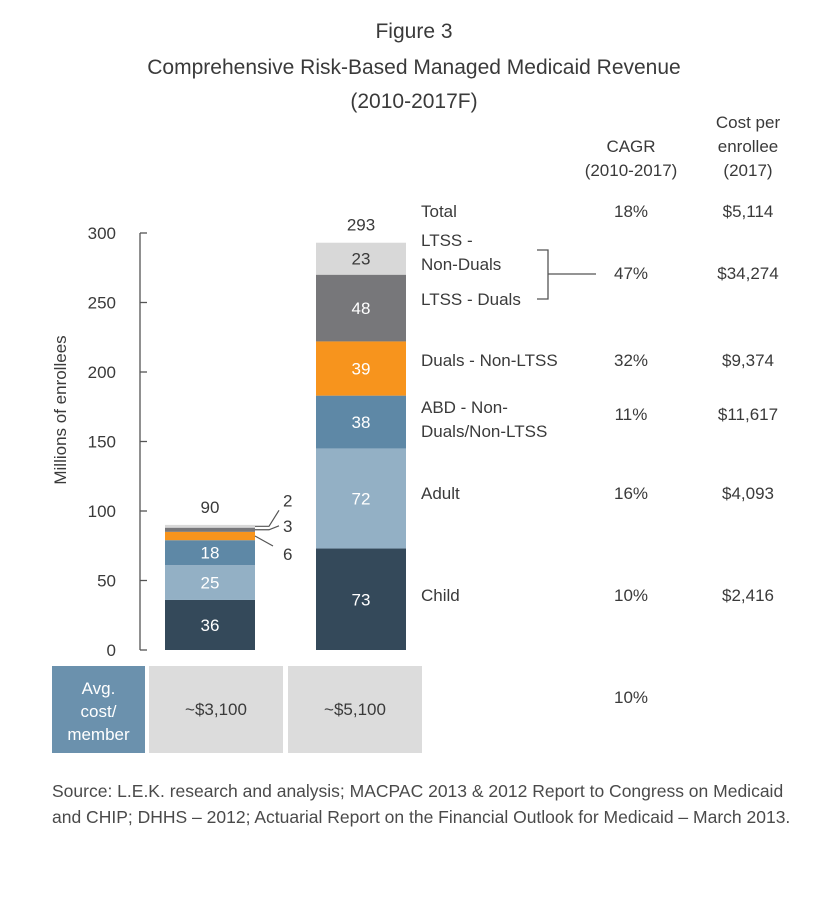  Describe the element at coordinates (631, 211) in the screenshot. I see `cagr-value: 18%` at that location.